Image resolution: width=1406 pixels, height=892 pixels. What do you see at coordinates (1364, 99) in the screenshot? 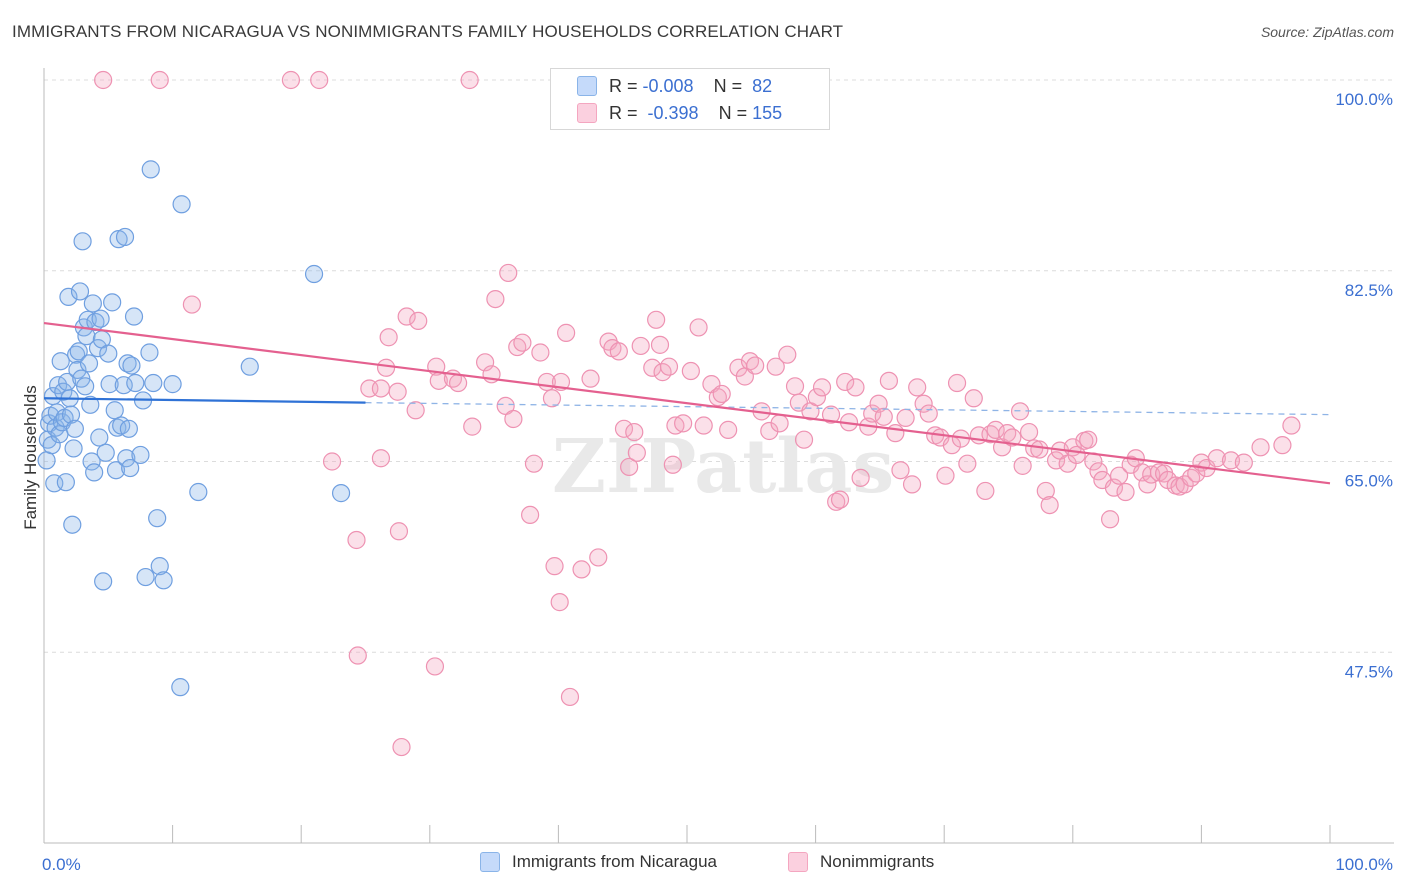
I see `y-tick-label: 100.0%` at bounding box center [1364, 99].